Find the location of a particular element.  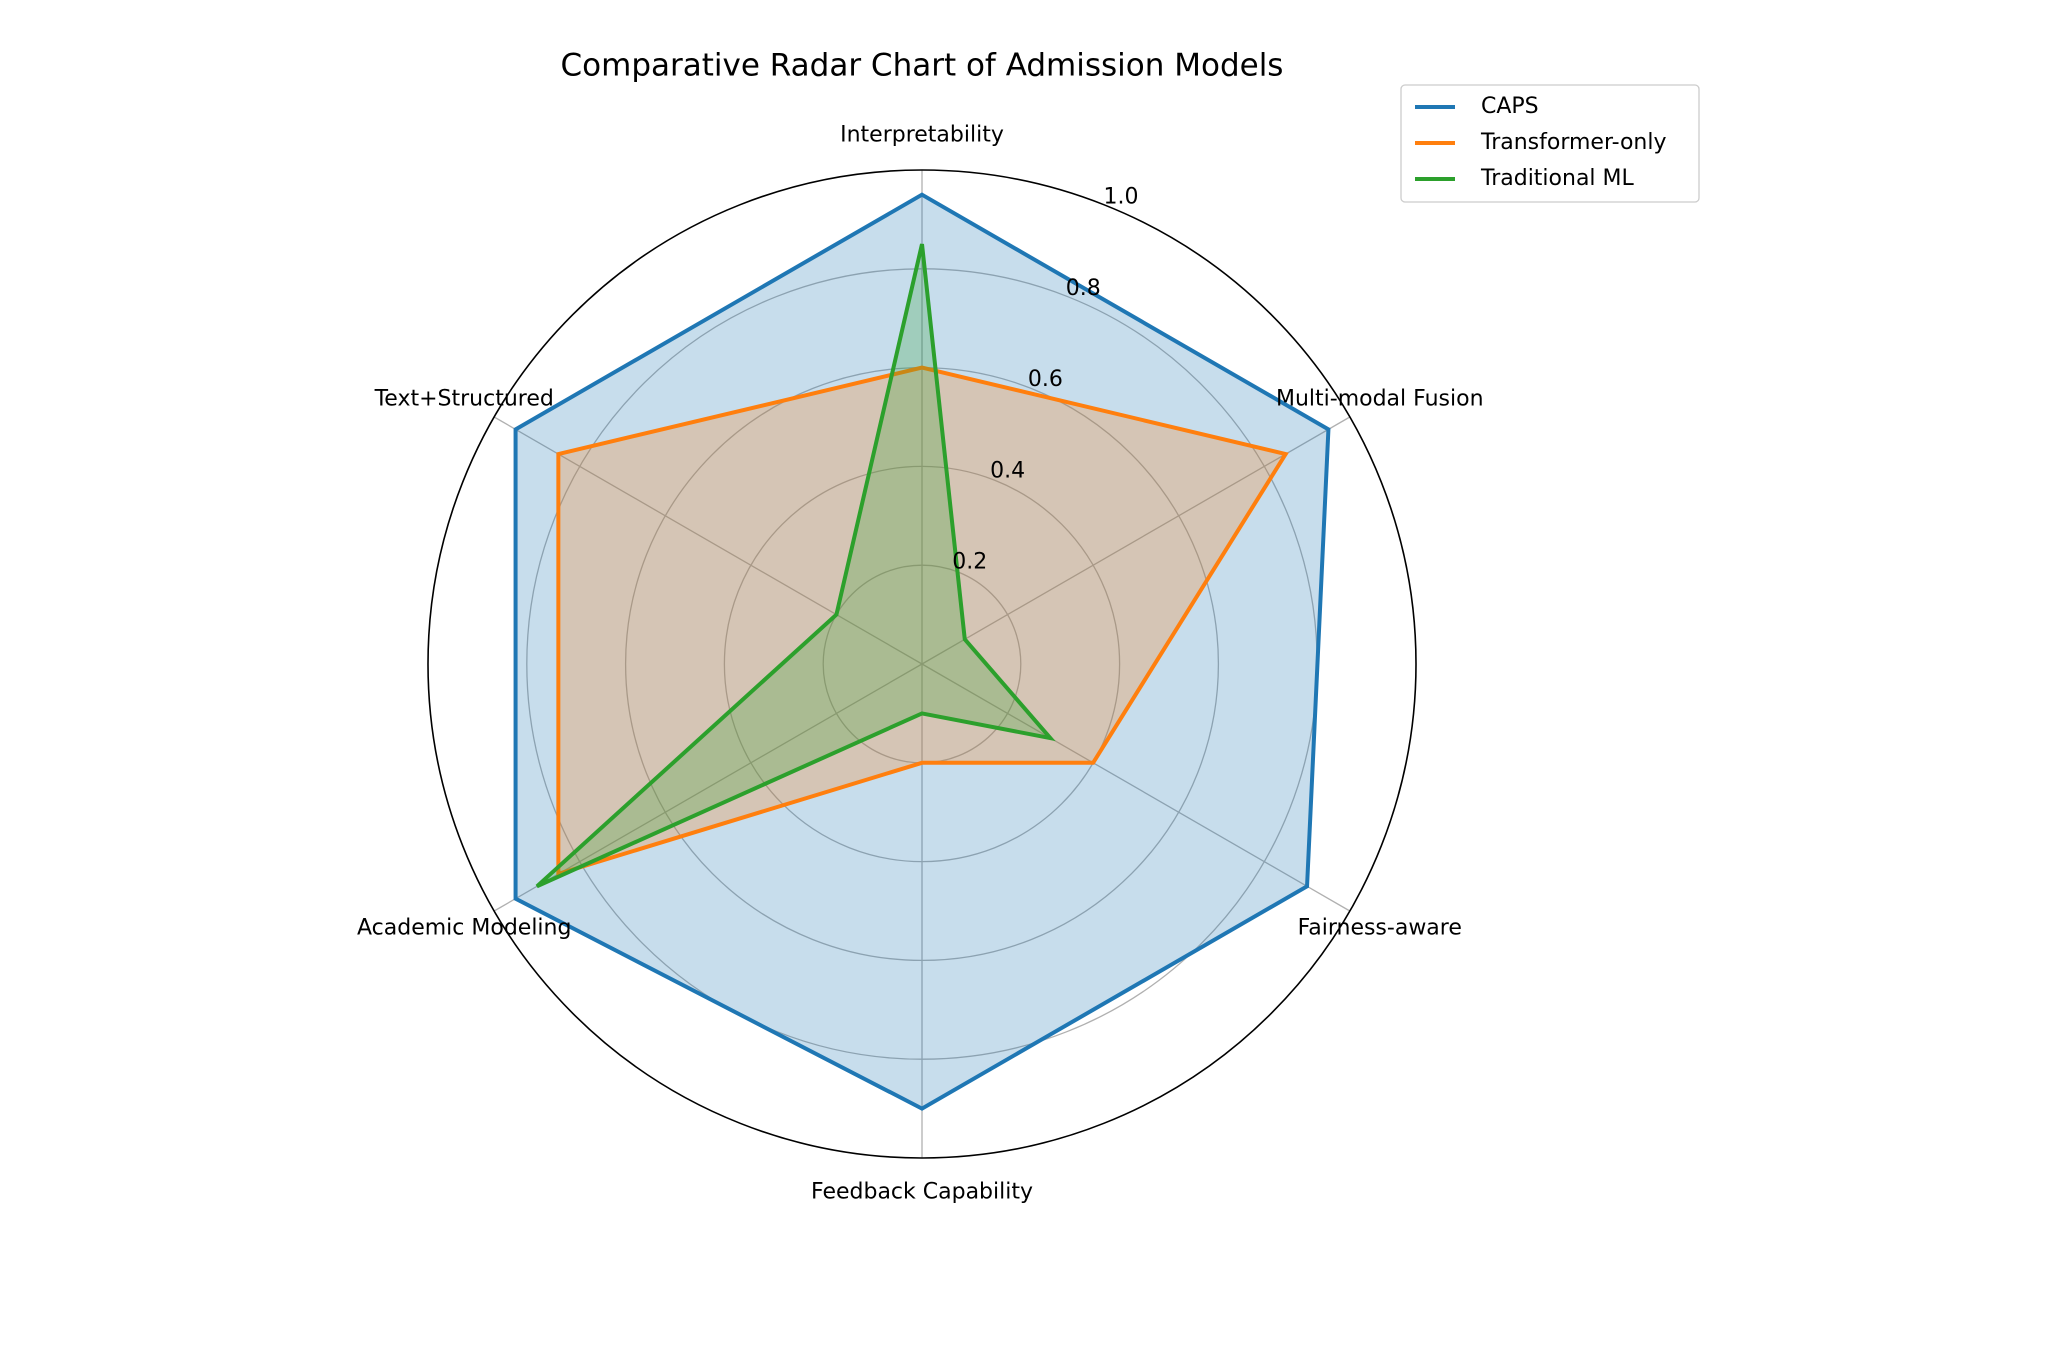

legend-label: CAPS is located at coordinates (1510, 106).